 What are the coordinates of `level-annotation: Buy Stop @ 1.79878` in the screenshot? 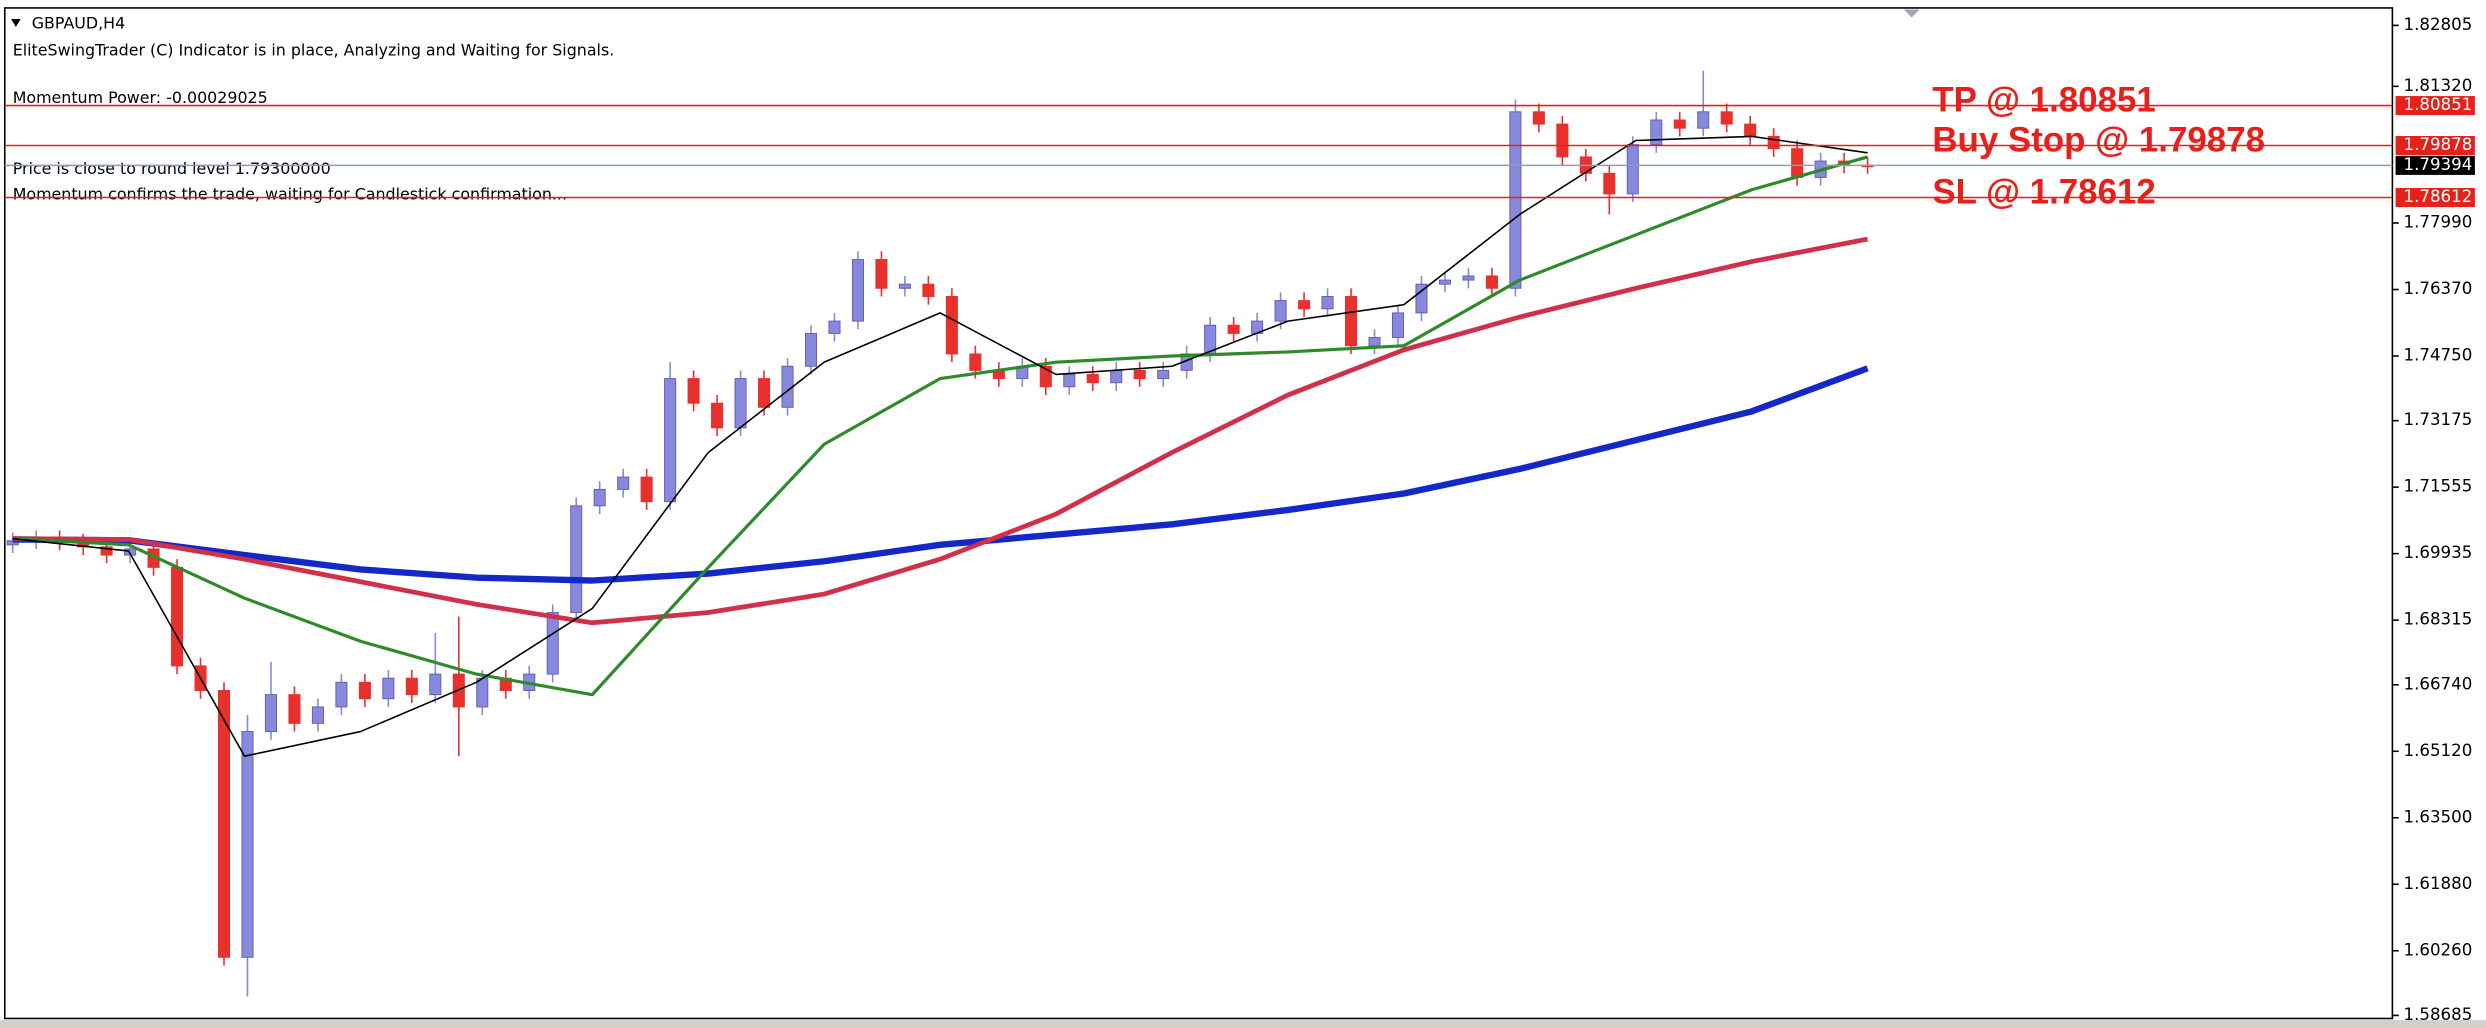 It's located at (2098, 140).